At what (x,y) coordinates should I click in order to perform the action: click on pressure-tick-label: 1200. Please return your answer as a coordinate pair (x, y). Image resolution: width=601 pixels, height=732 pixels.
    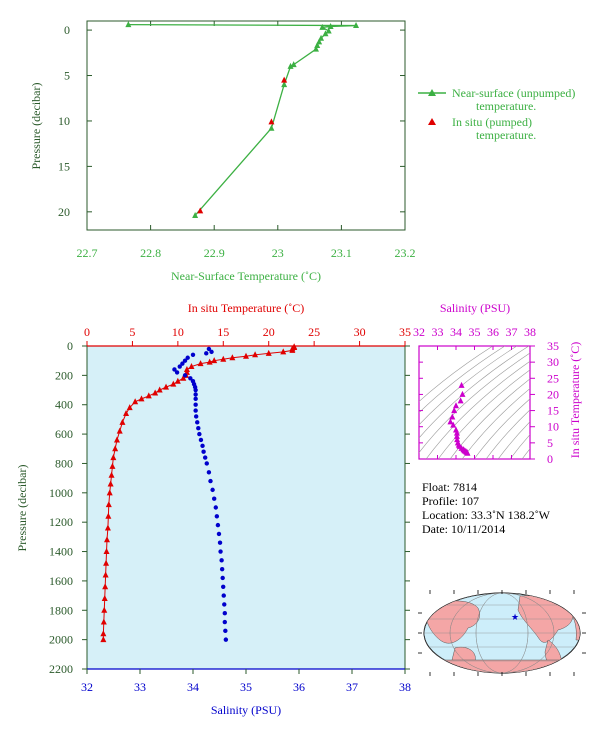
    Looking at the image, I should click on (61, 522).